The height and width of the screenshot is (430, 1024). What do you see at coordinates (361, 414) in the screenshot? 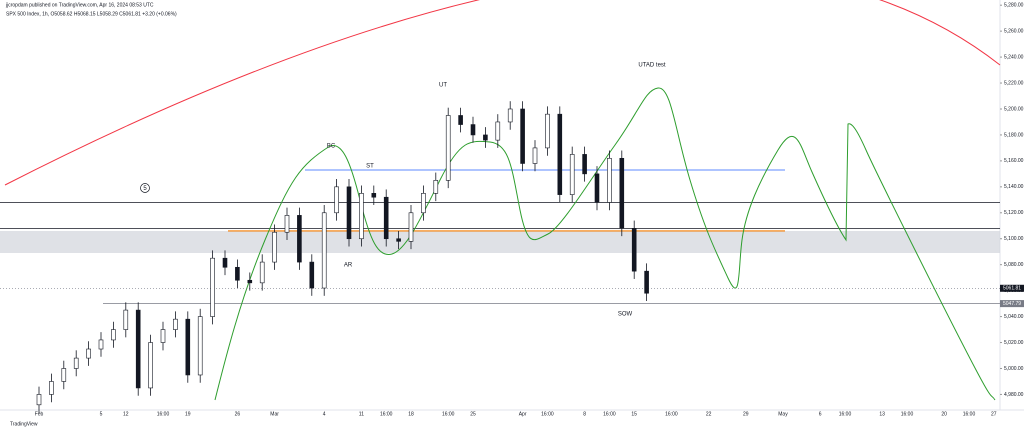
I see `x-tick-label: 11` at bounding box center [361, 414].